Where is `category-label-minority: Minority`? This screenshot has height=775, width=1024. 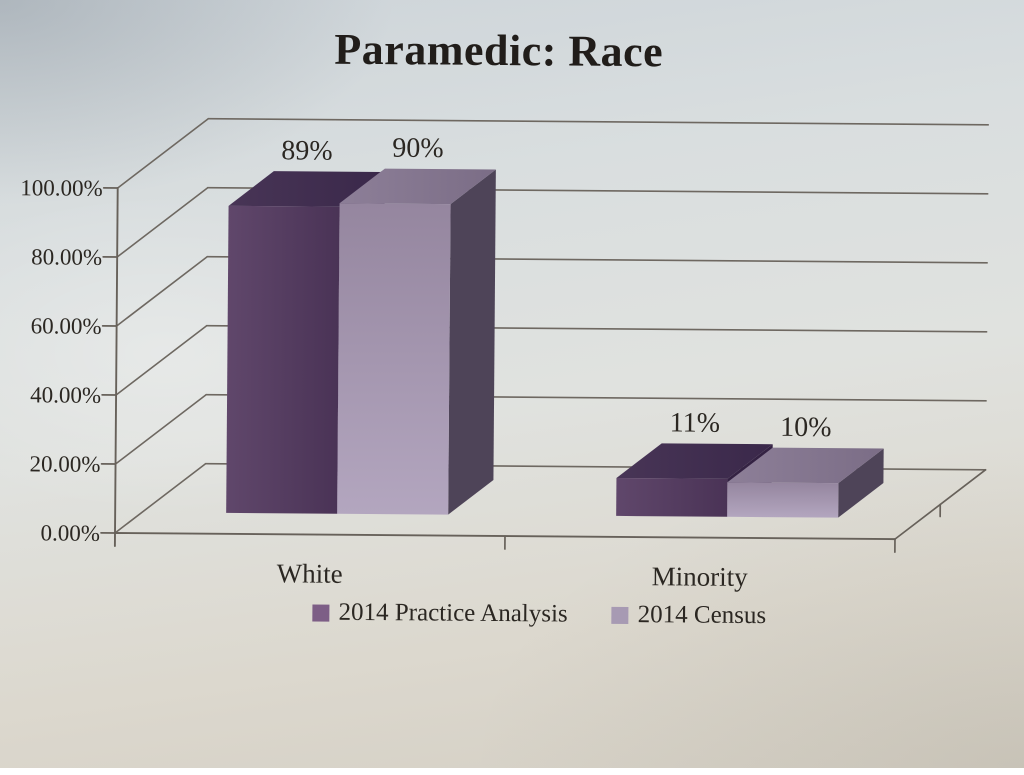 category-label-minority: Minority is located at coordinates (700, 576).